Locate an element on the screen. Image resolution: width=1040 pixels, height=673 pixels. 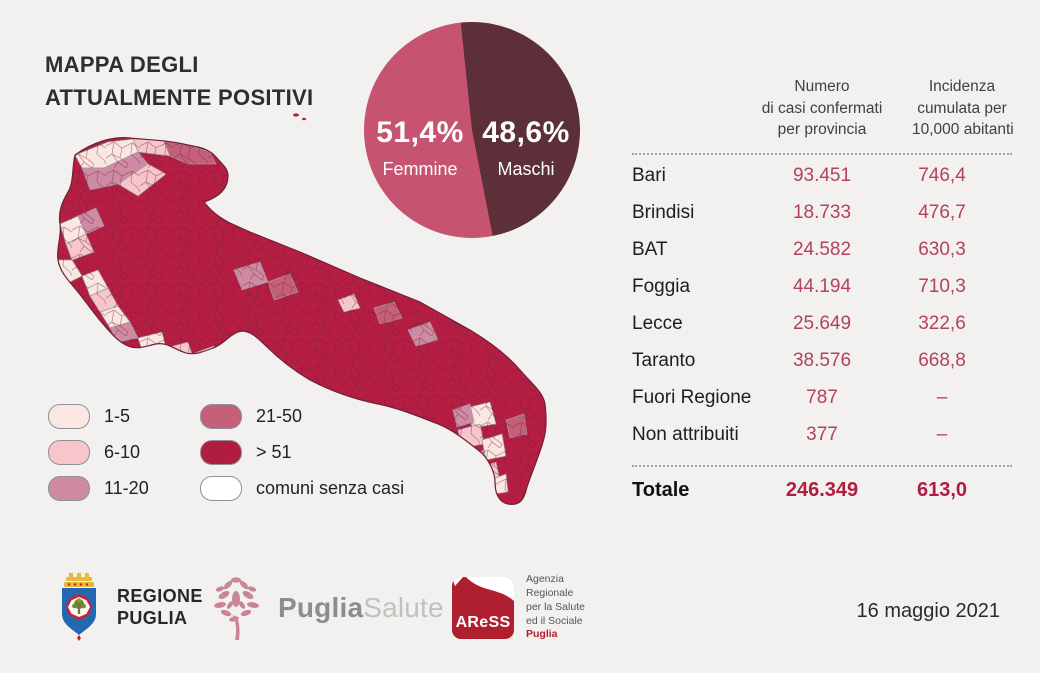
legend-label: 6-10 is located at coordinates (122, 451).